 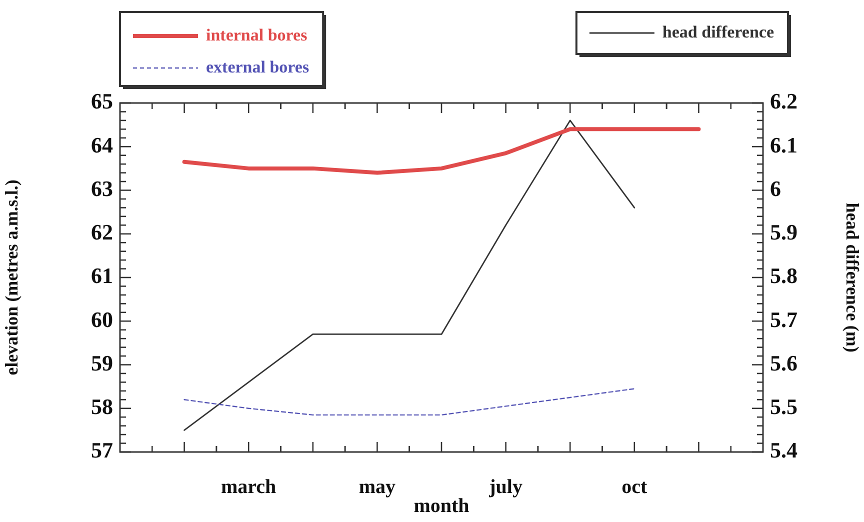 What do you see at coordinates (784, 275) in the screenshot?
I see `y2-tick-label: 5.8` at bounding box center [784, 275].